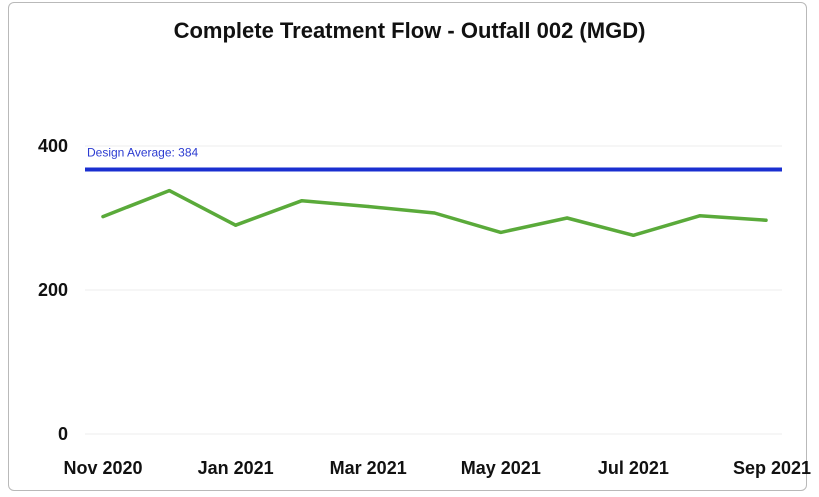  What do you see at coordinates (433, 159) in the screenshot?
I see `design-average-group: Design Average: 384` at bounding box center [433, 159].